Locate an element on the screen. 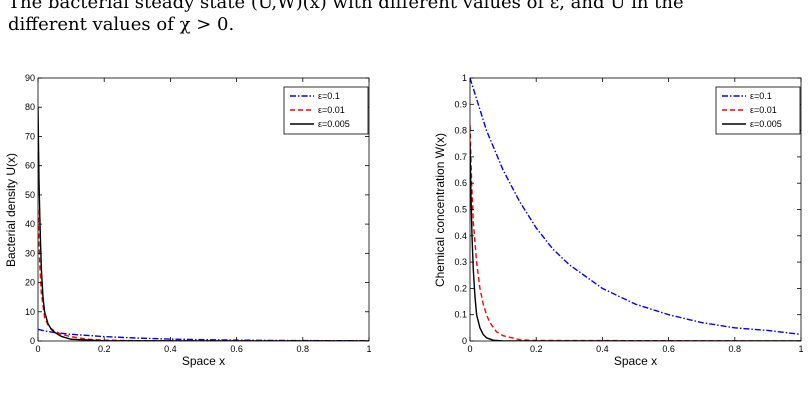 This screenshot has height=403, width=809. y-tick-label: 0.7 is located at coordinates (460, 157).